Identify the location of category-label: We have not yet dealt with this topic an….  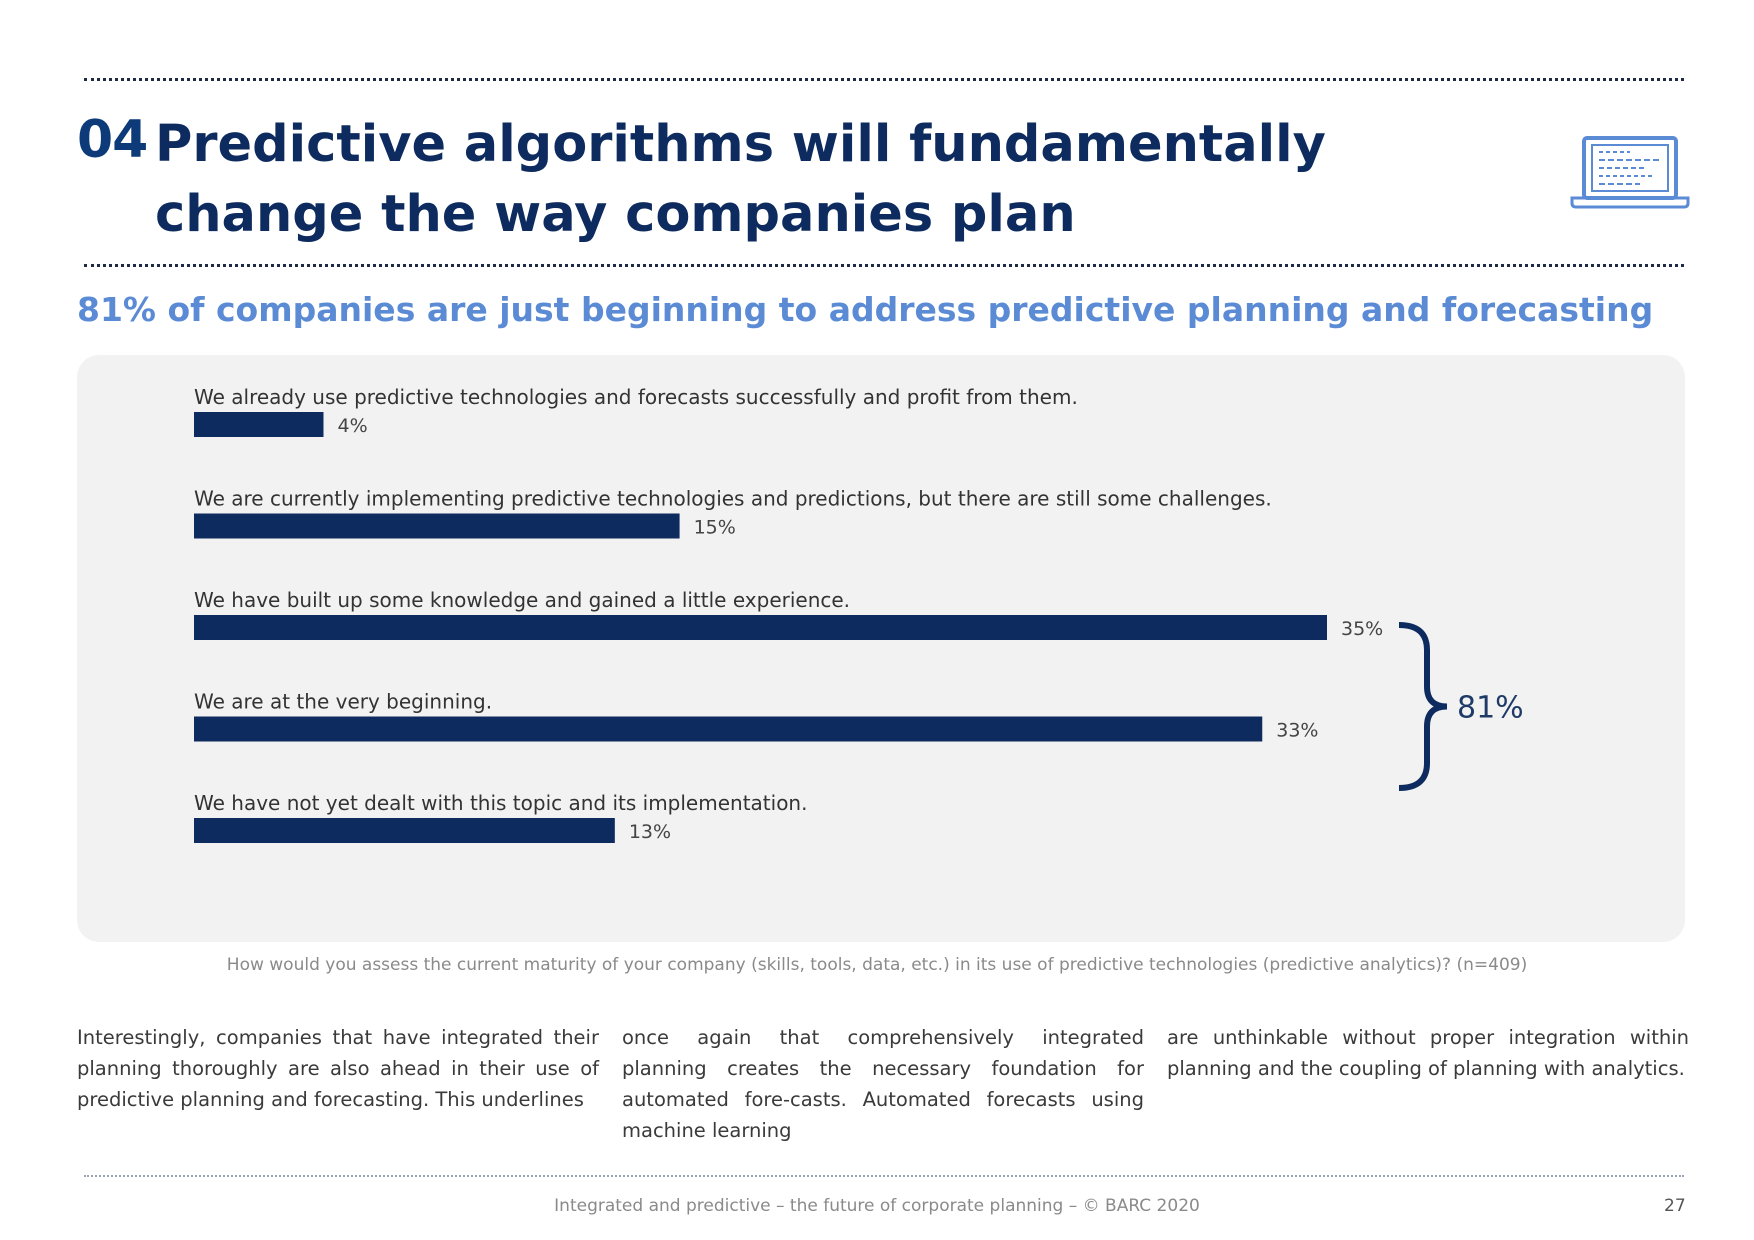
(500, 803).